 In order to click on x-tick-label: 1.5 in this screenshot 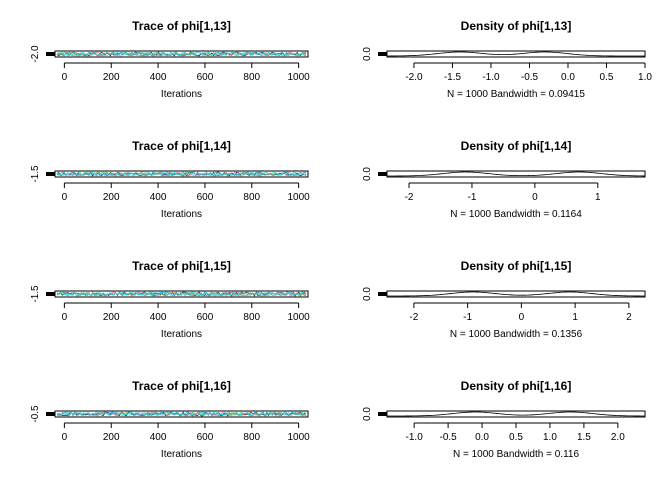, I will do `click(584, 437)`.